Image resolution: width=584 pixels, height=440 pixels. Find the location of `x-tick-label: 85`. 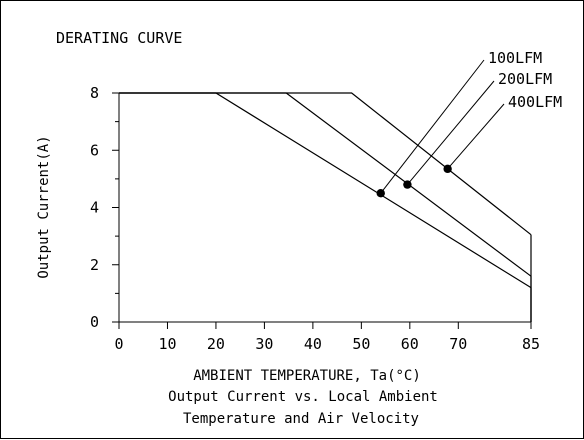

x-tick-label: 85 is located at coordinates (531, 344).